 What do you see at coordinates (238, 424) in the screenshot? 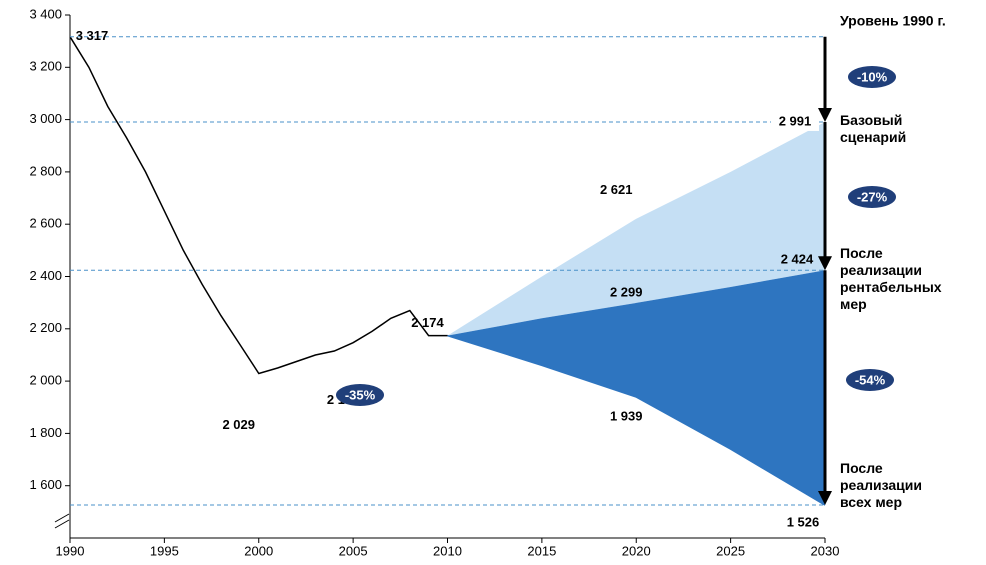
I see `data-label: 2 029` at bounding box center [238, 424].